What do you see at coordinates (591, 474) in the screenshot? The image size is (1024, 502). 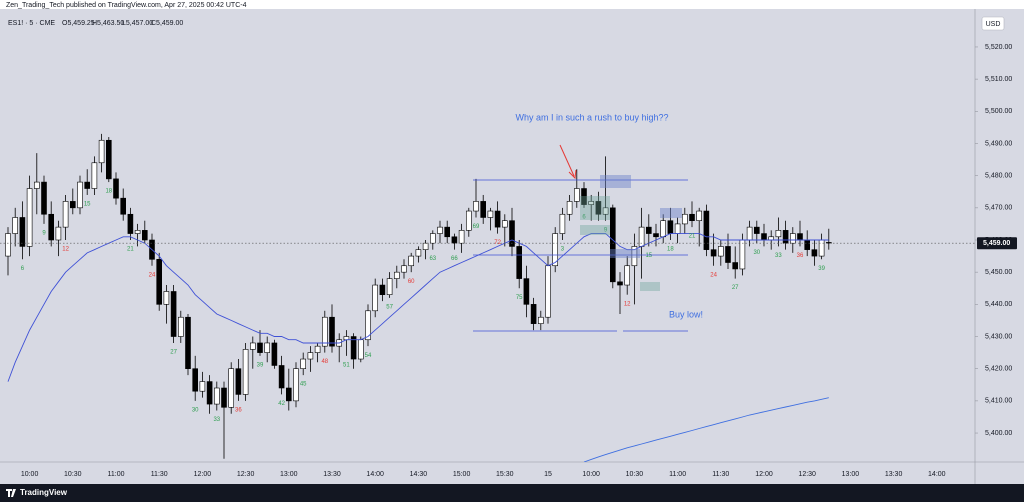 I see `x-tick-label: 10:00` at bounding box center [591, 474].